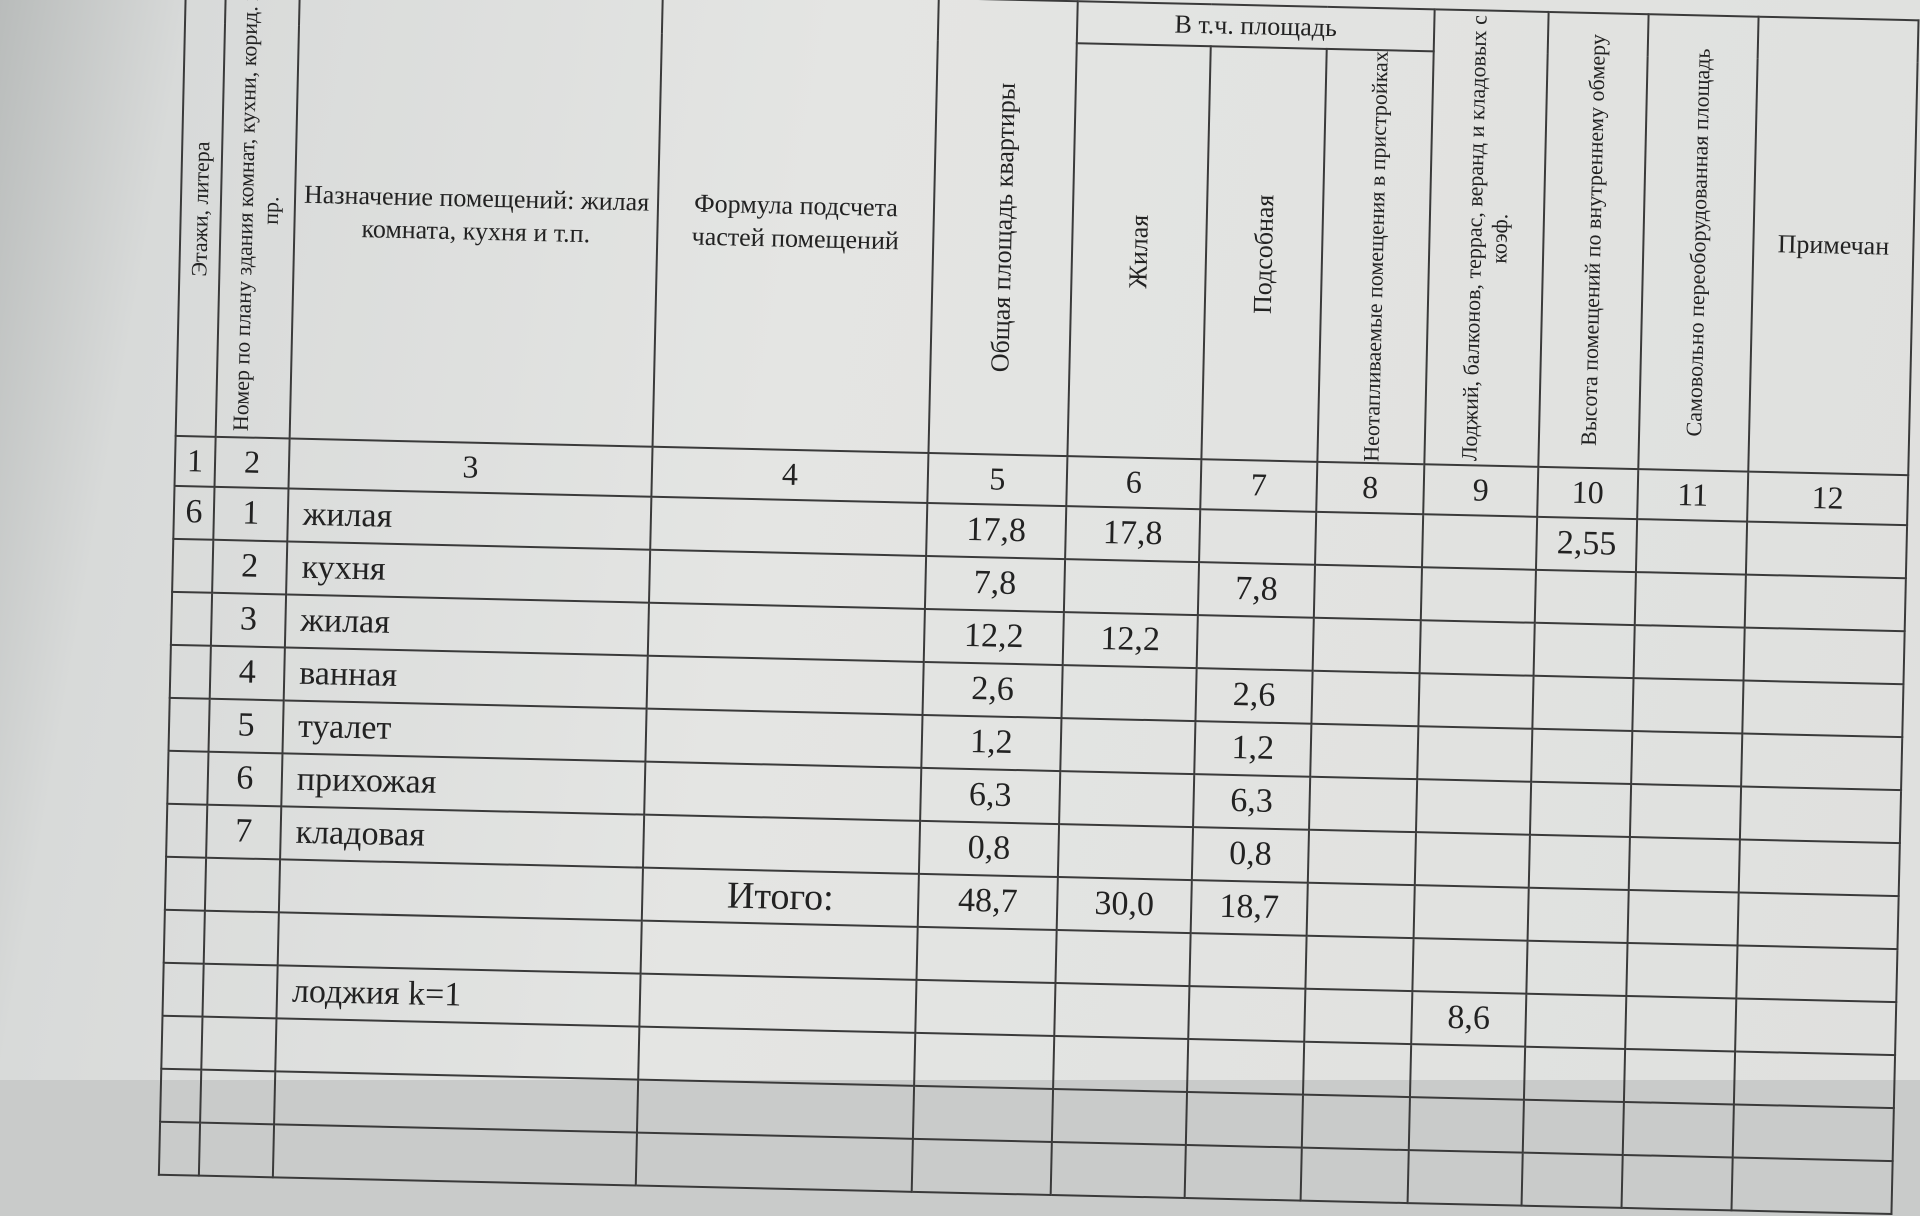  Describe the element at coordinates (1133, 533) in the screenshot. I see `living-area-cell: 17,8` at that location.